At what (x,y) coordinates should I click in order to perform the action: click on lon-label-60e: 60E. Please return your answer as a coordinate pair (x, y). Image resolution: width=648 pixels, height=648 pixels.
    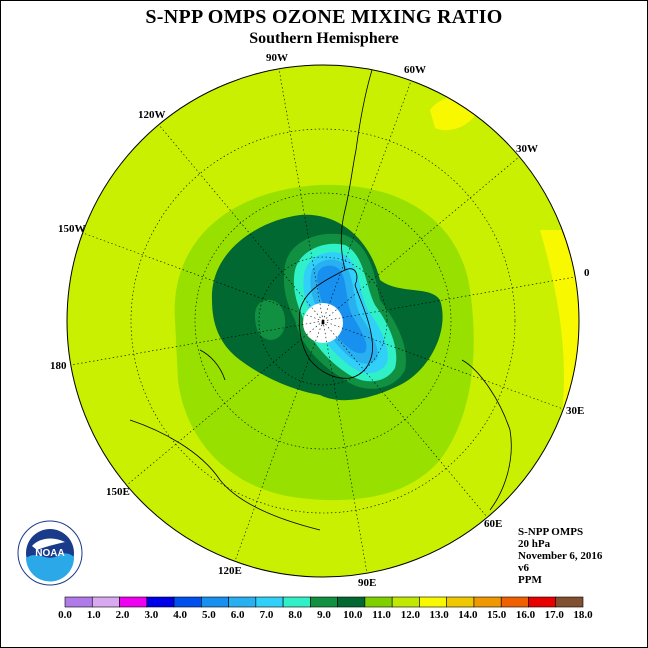
    Looking at the image, I should click on (493, 524).